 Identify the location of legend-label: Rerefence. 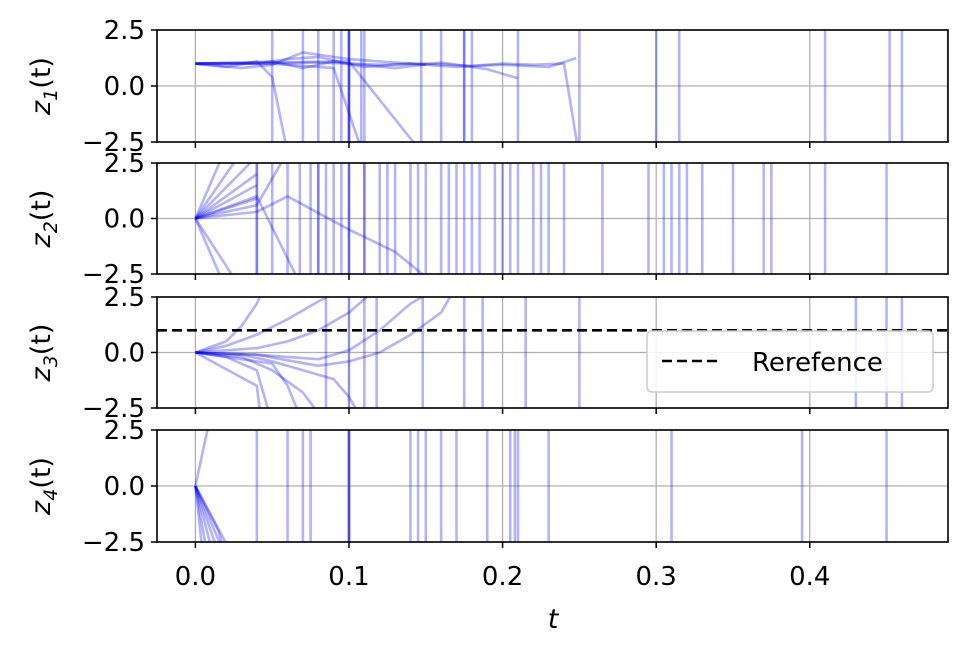
(817, 363).